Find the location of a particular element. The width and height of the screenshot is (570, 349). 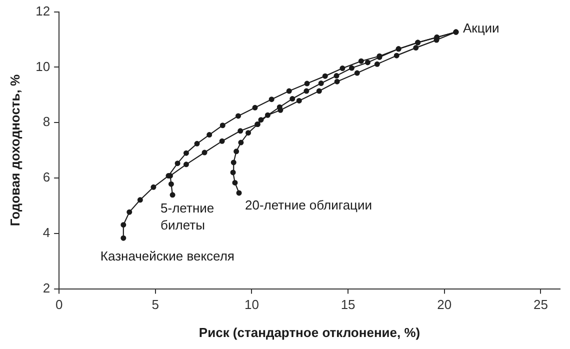

x-tick-label: 10 is located at coordinates (251, 304).